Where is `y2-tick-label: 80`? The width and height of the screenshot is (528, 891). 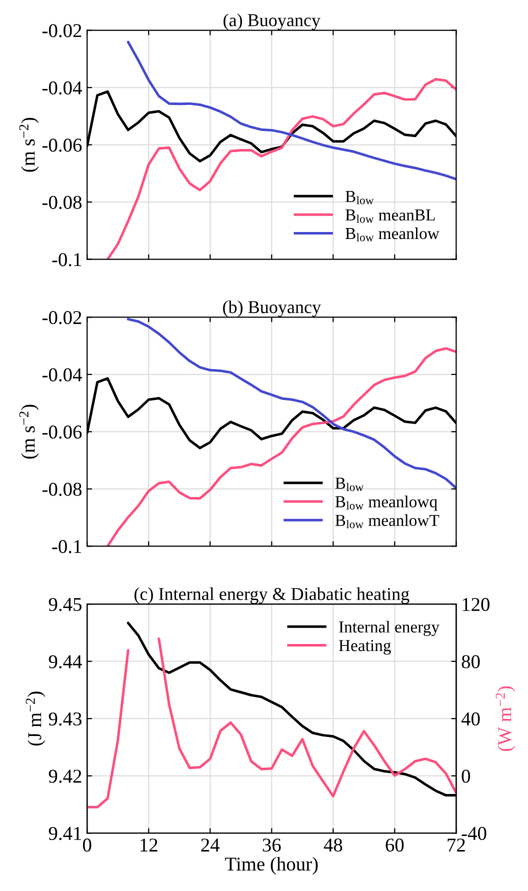 y2-tick-label: 80 is located at coordinates (471, 661).